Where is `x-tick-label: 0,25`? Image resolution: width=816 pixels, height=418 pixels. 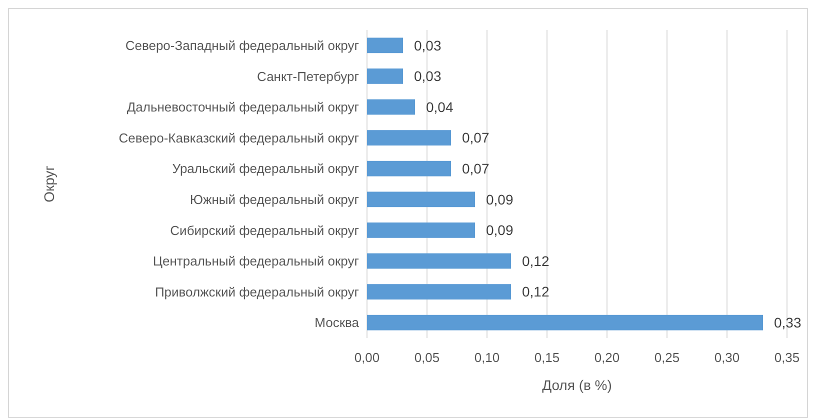 x-tick-label: 0,25 is located at coordinates (667, 357).